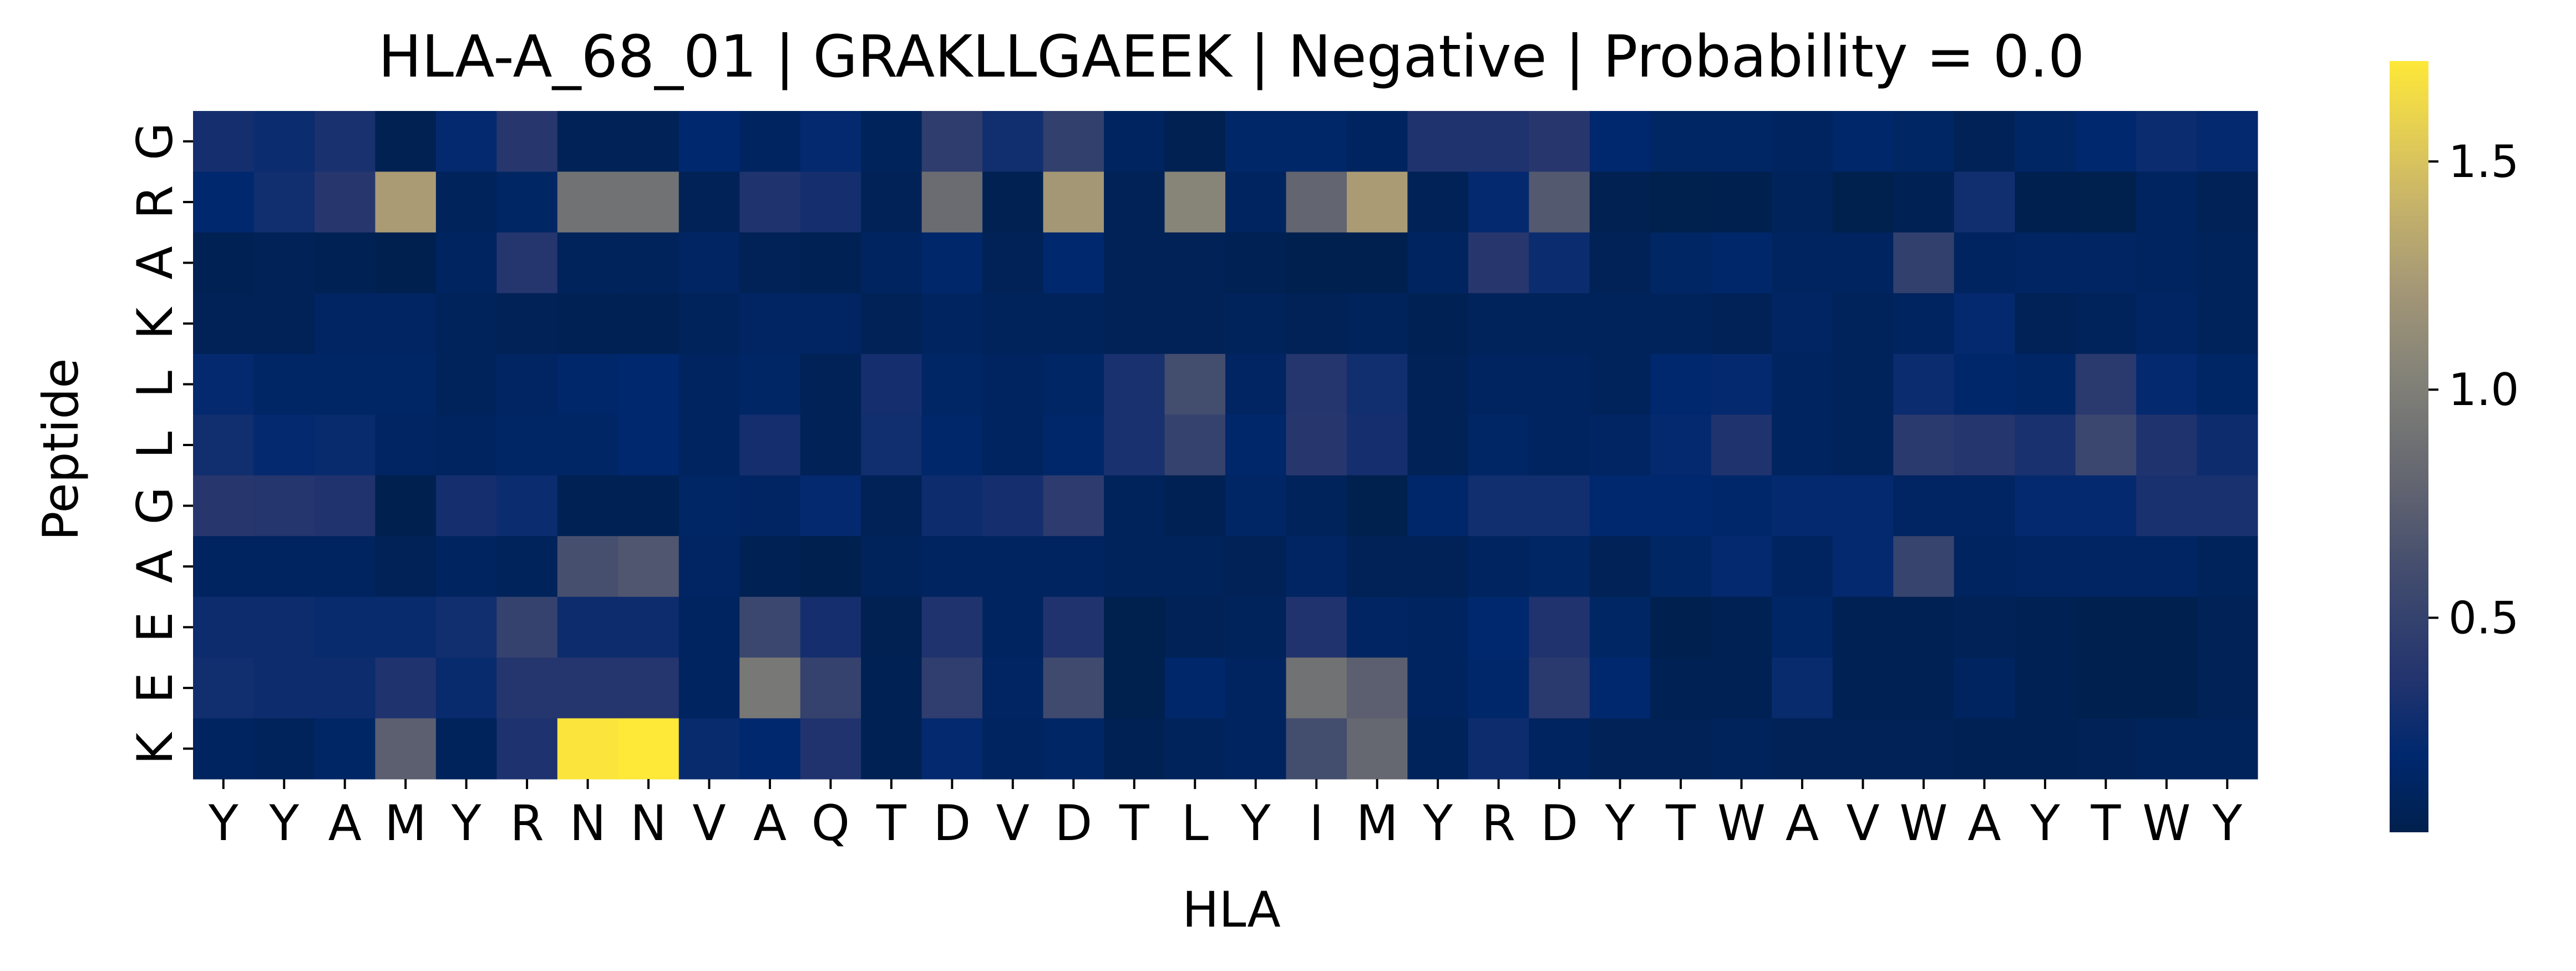 The image size is (2576, 971). I want to click on y-axis-ticks: GRAKLLGAEEK, so click(159, 444).